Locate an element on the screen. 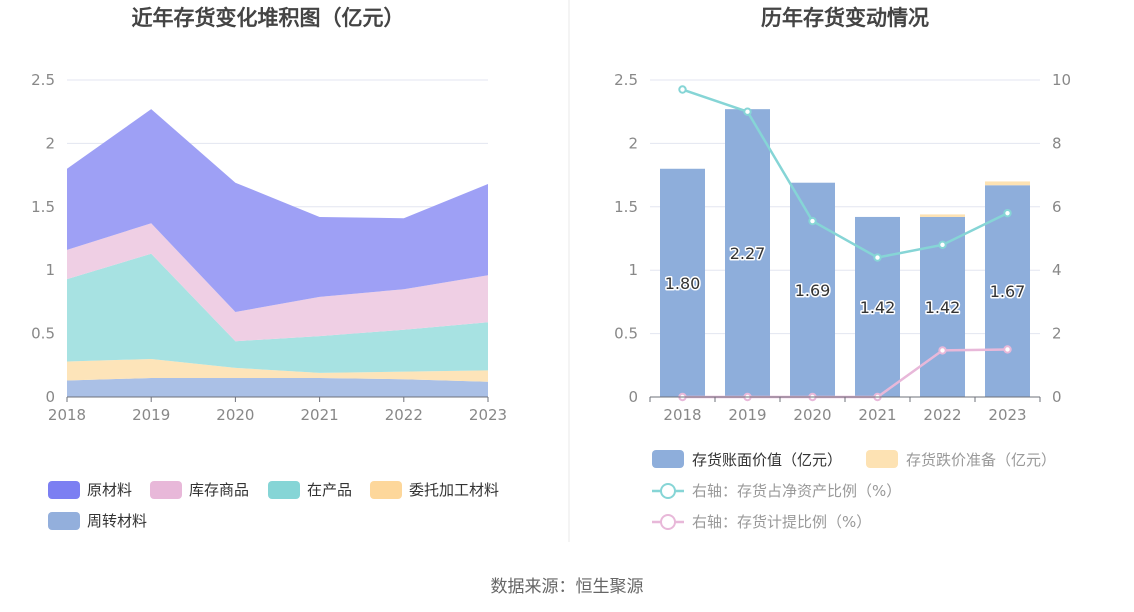  bar-value-label: 1.69 is located at coordinates (813, 290).